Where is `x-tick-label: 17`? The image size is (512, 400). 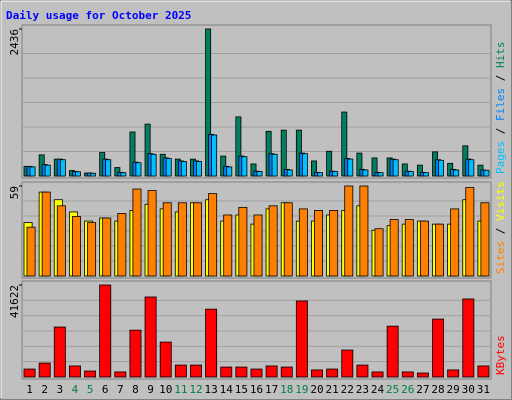 x-tick-label: 17 is located at coordinates (271, 389).